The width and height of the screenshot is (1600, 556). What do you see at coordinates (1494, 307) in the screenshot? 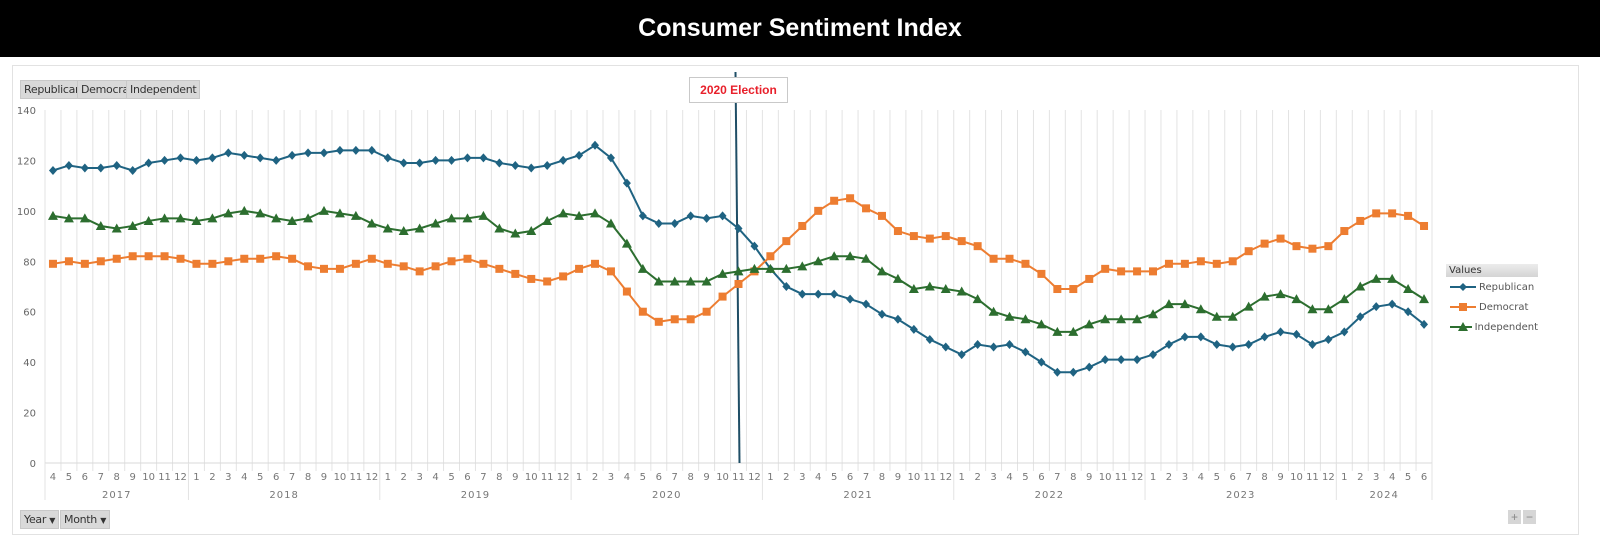
I see `legend-item-democrat: Democrat` at bounding box center [1494, 307].